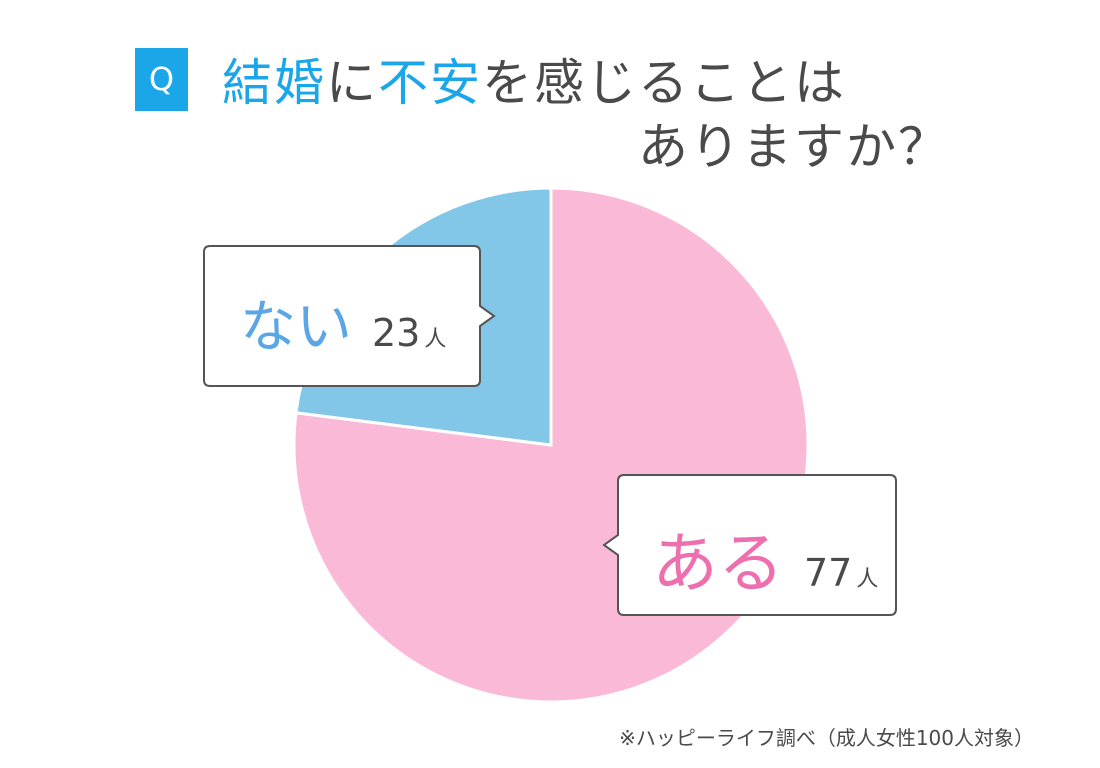  What do you see at coordinates (794, 147) in the screenshot?
I see `question-title-line2: ありますか？` at bounding box center [794, 147].